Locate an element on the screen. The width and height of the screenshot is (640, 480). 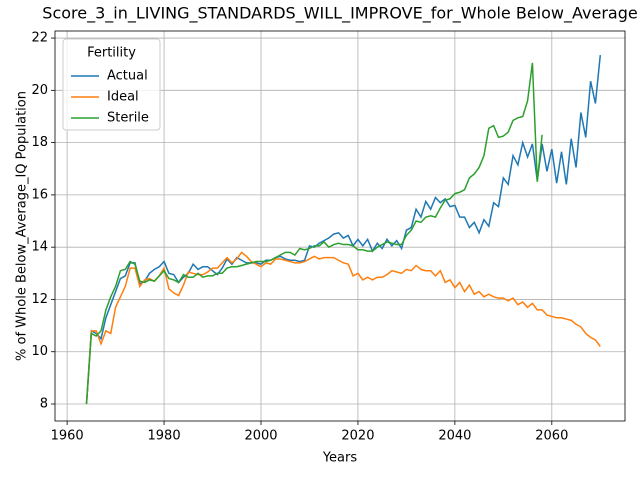
legend-label: Ideal is located at coordinates (123, 97).